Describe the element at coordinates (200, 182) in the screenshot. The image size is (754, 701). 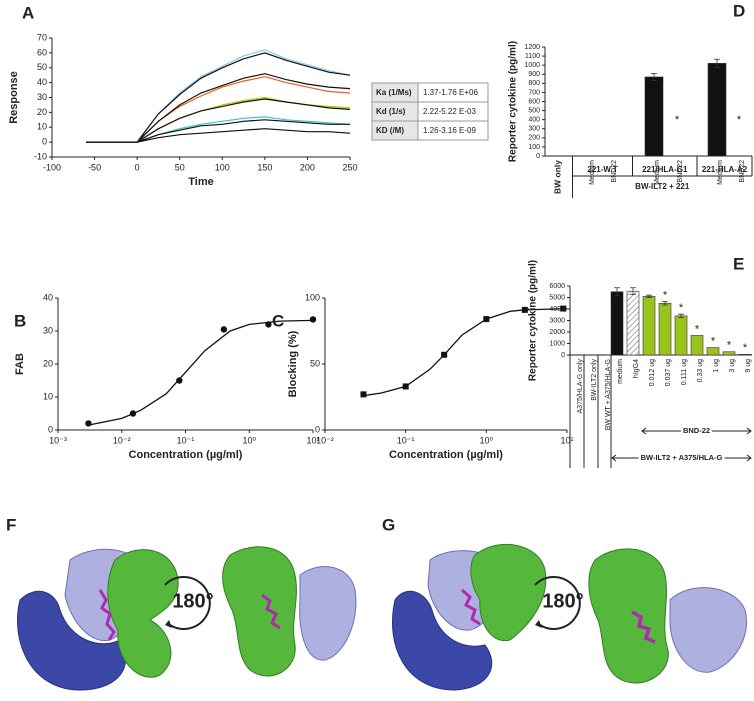
I see `x-axis-title: Time` at that location.